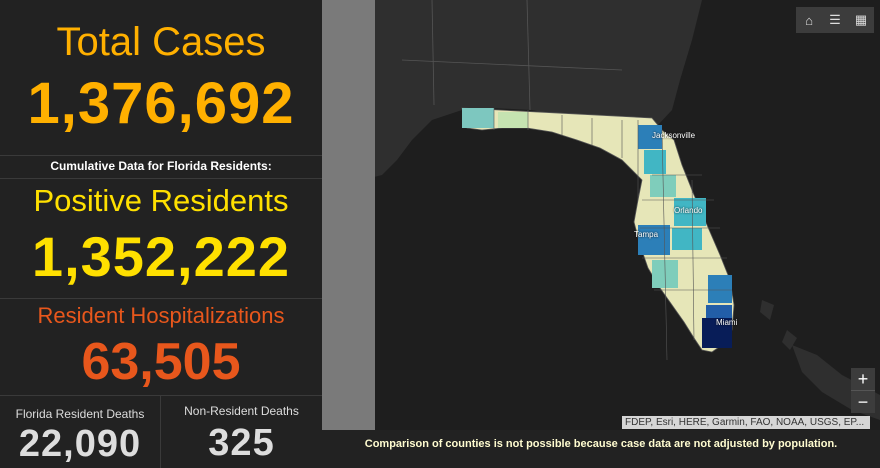  Describe the element at coordinates (674, 135) in the screenshot. I see `city-label-jacksonville: Jacksonville` at that location.